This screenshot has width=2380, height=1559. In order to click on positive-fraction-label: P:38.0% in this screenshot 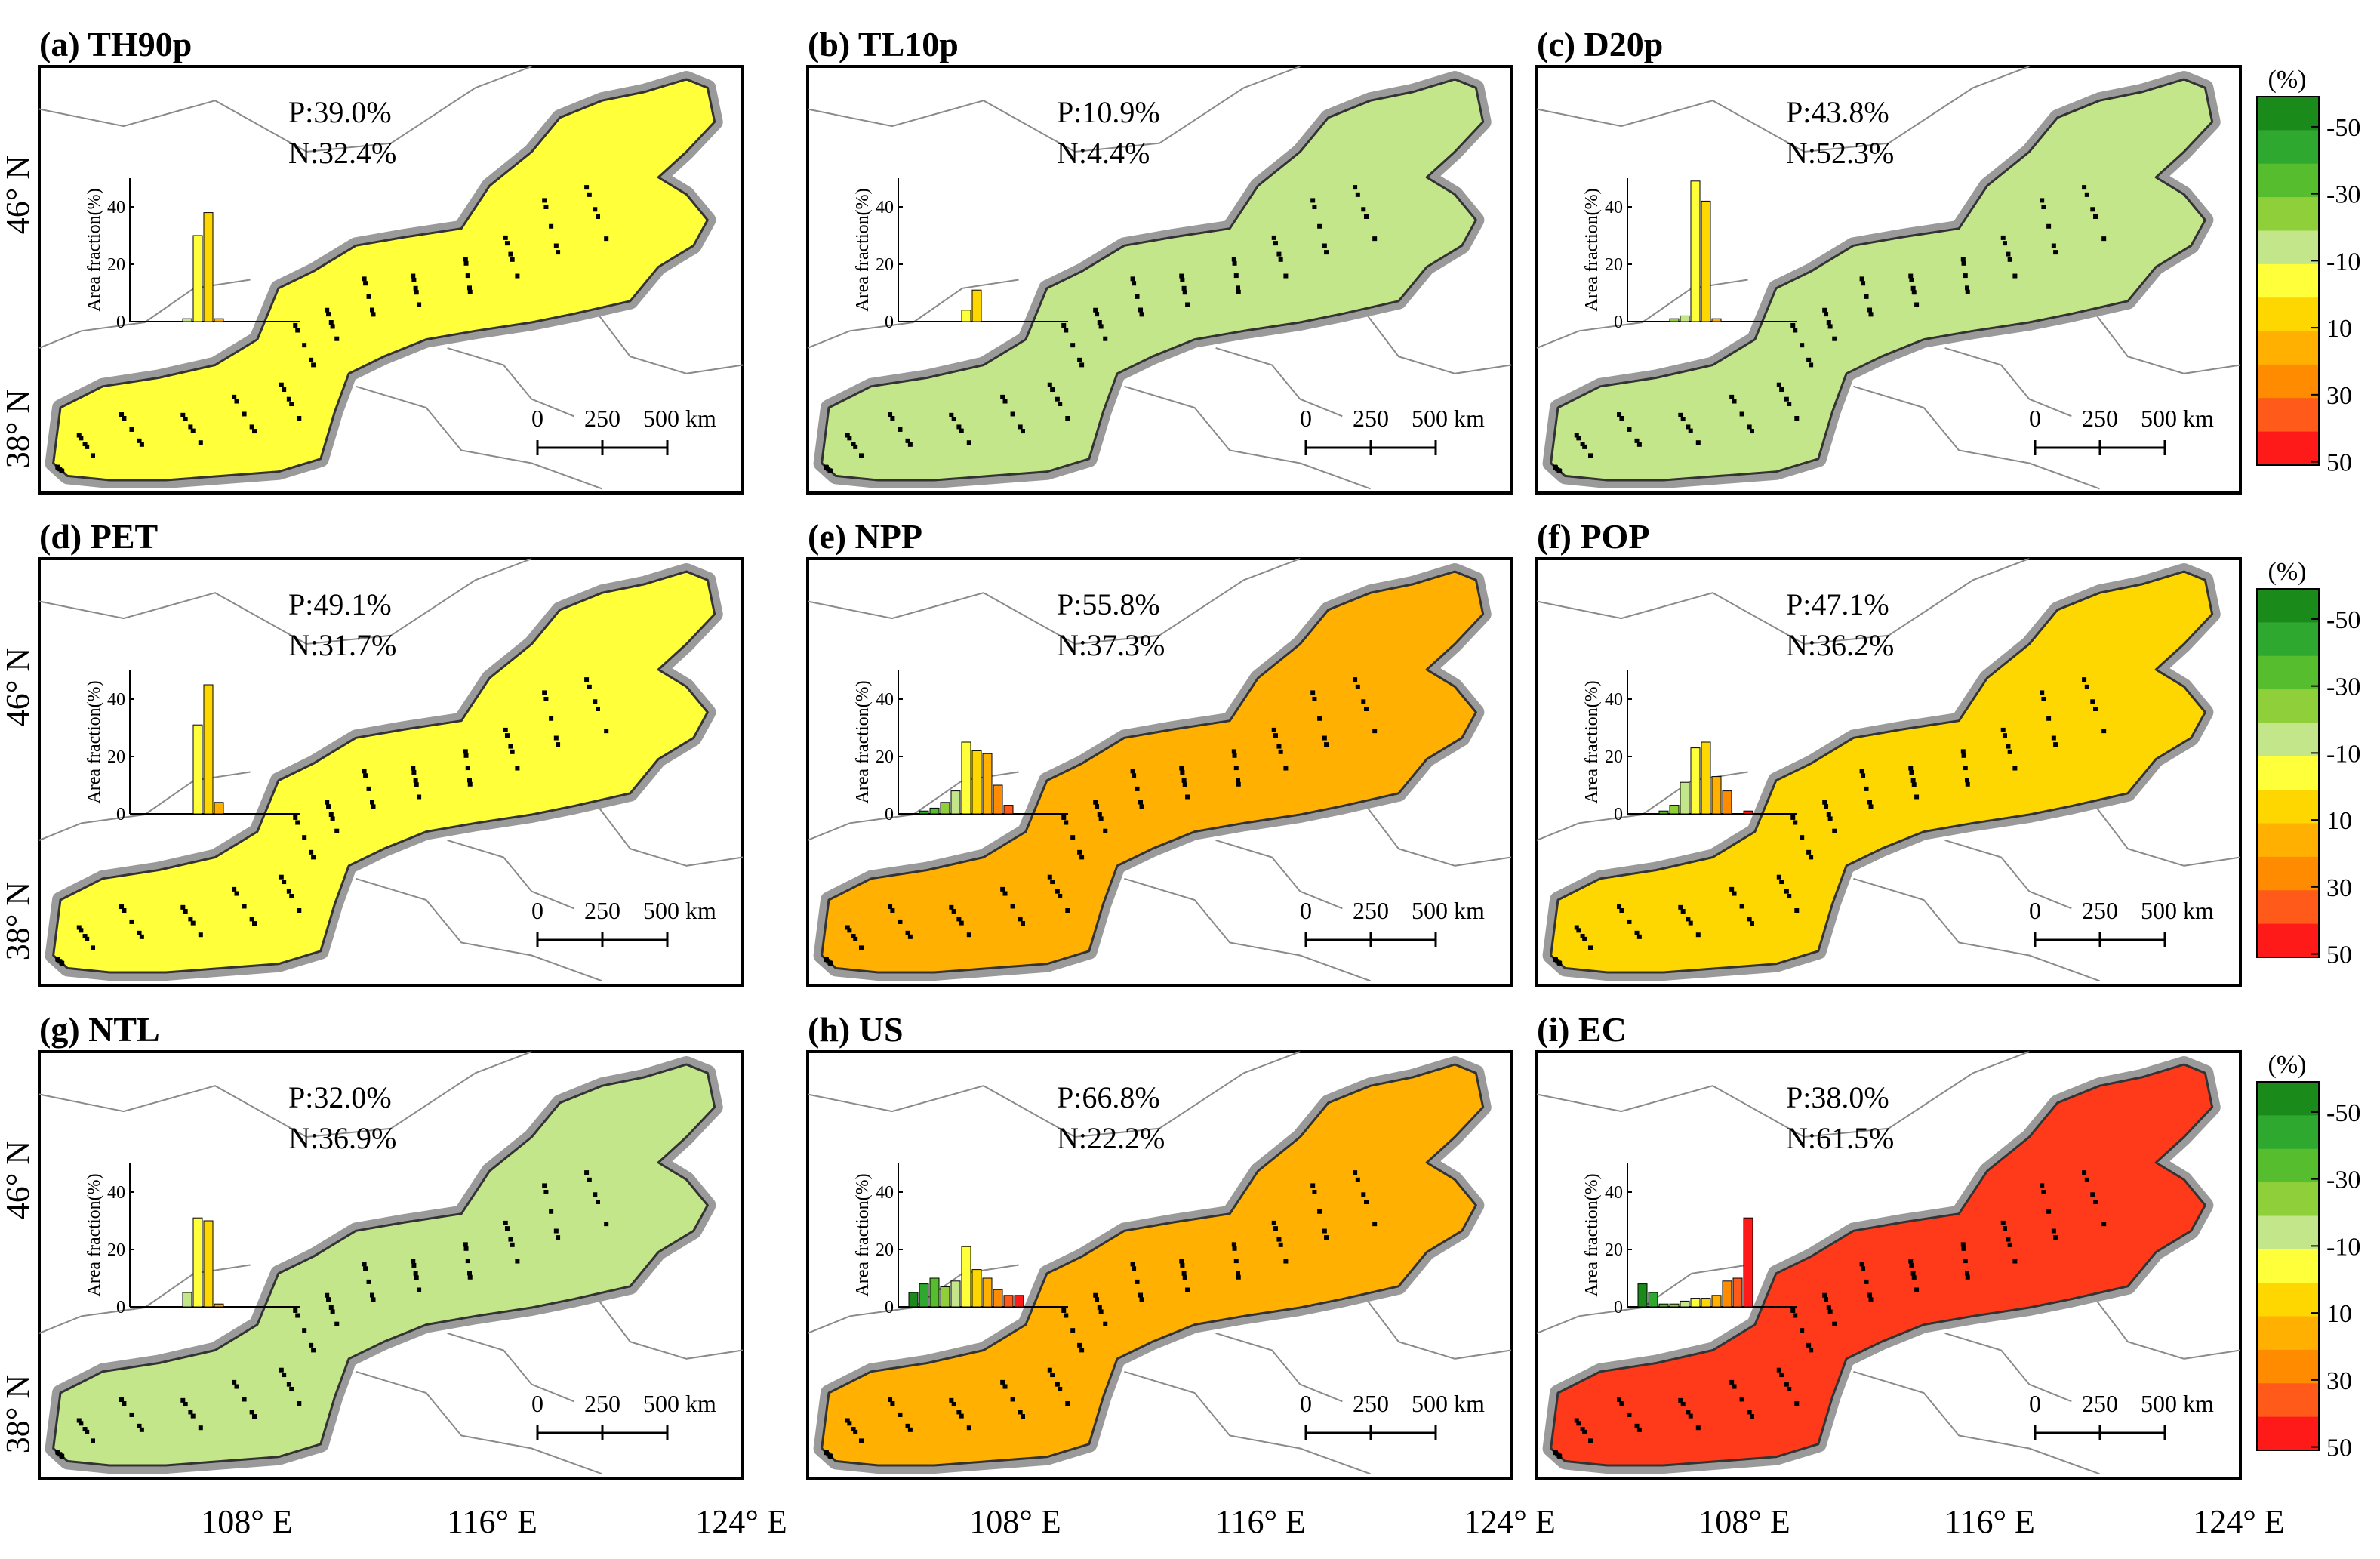, I will do `click(1837, 1097)`.